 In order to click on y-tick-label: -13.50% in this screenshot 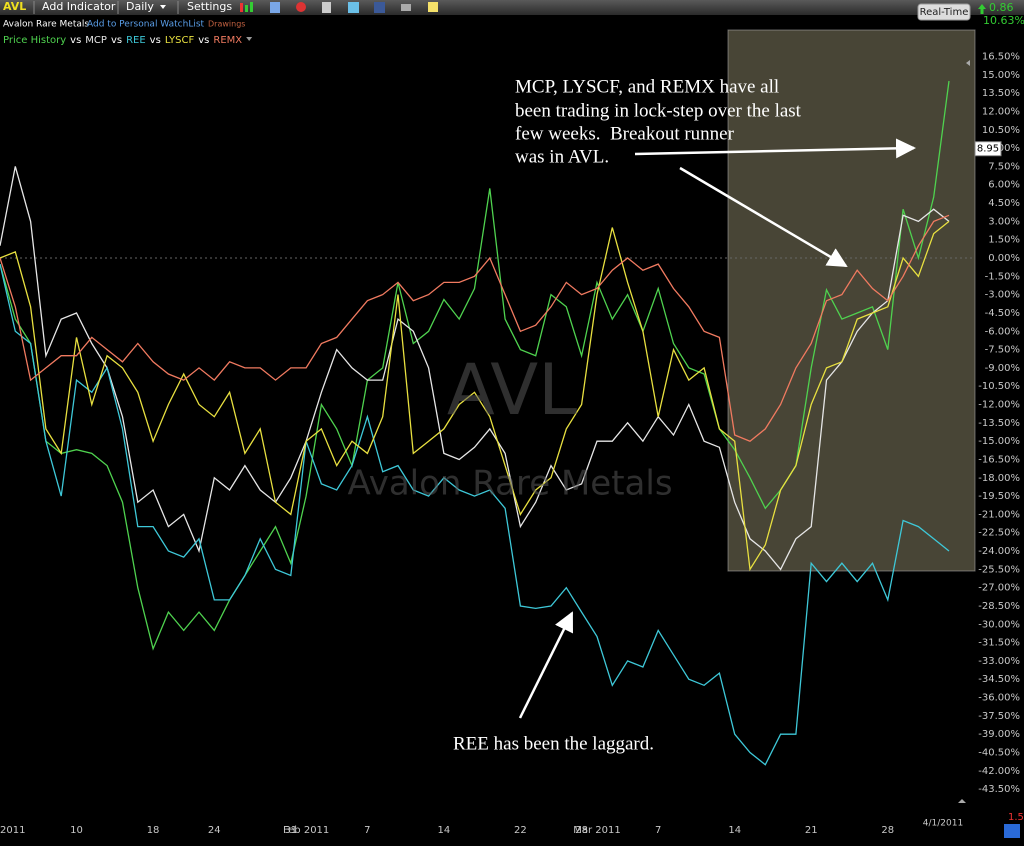, I will do `click(999, 423)`.